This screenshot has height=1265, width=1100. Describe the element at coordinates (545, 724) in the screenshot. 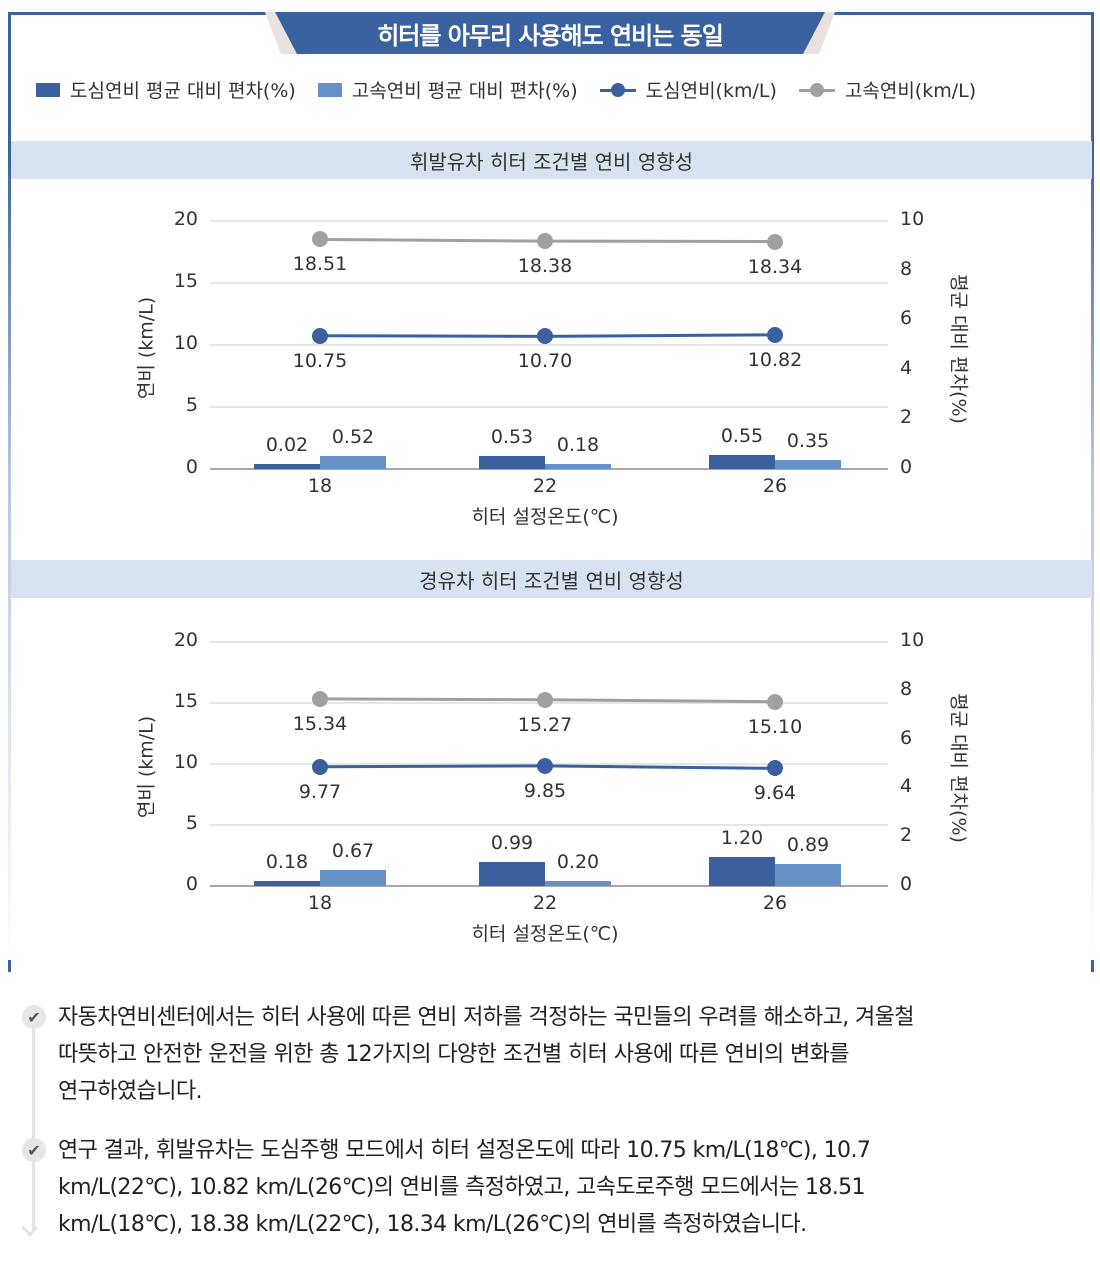

I see `data-label: 15.27` at that location.